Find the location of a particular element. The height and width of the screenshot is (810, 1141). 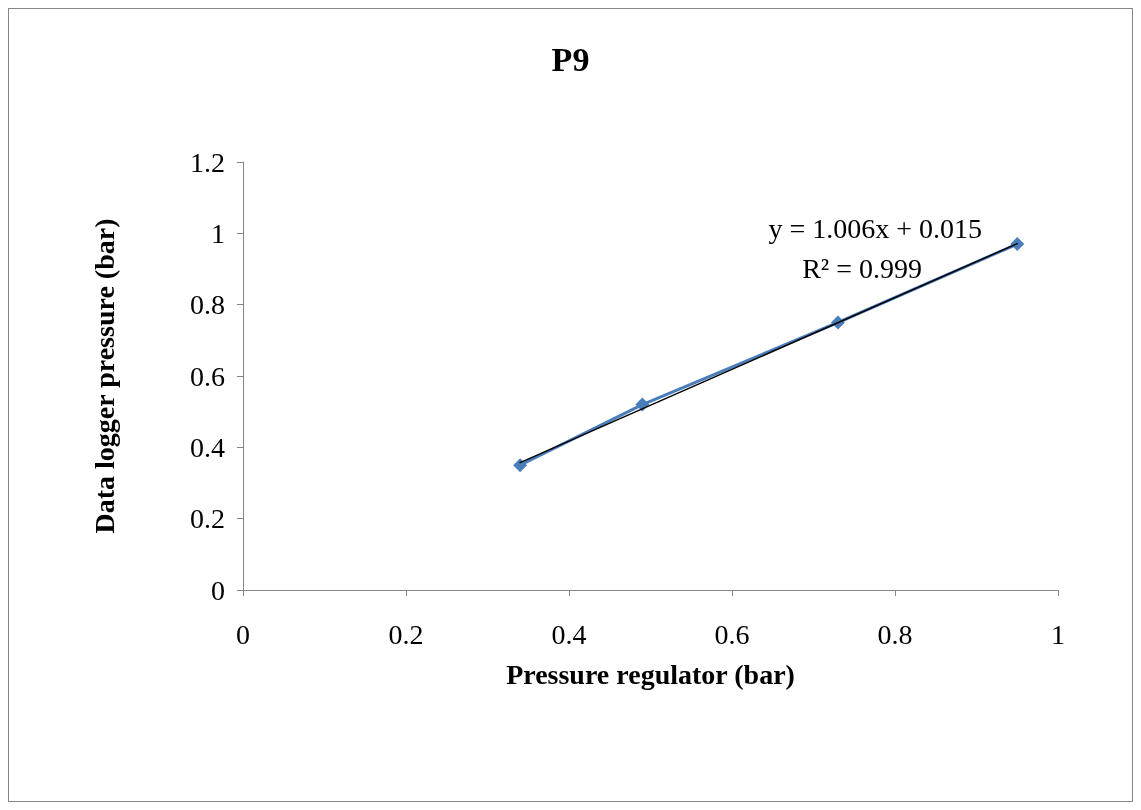

chart-title: P9 is located at coordinates (570, 59).